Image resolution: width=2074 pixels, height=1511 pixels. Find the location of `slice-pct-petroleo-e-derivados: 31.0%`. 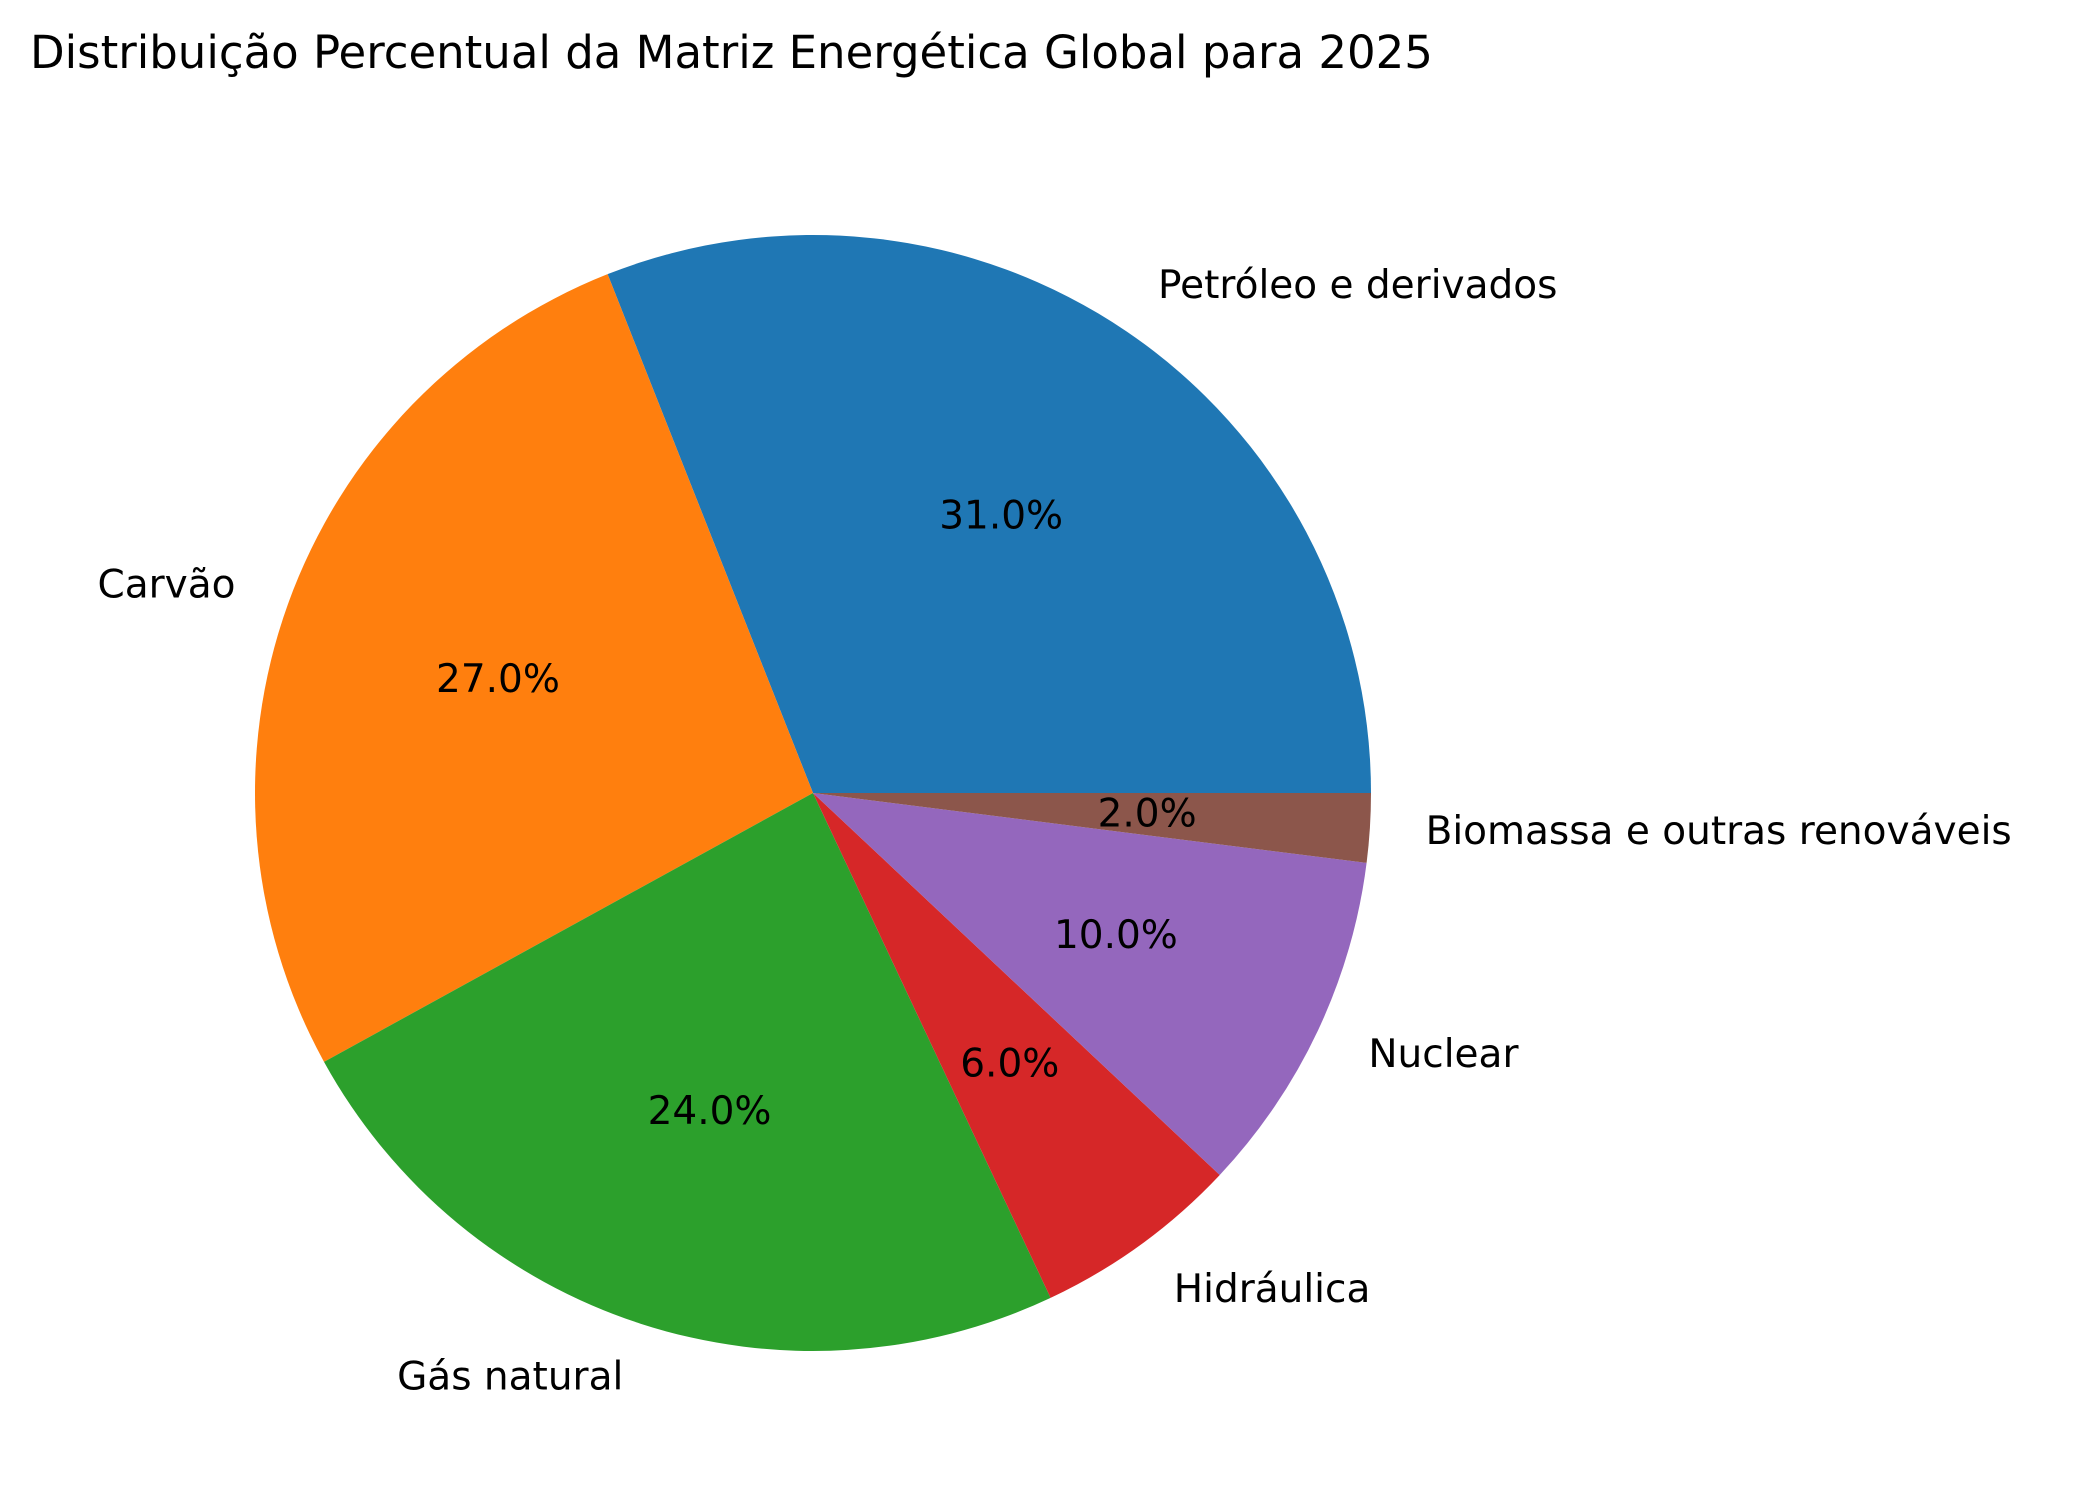

slice-pct-petroleo-e-derivados: 31.0% is located at coordinates (1001, 516).